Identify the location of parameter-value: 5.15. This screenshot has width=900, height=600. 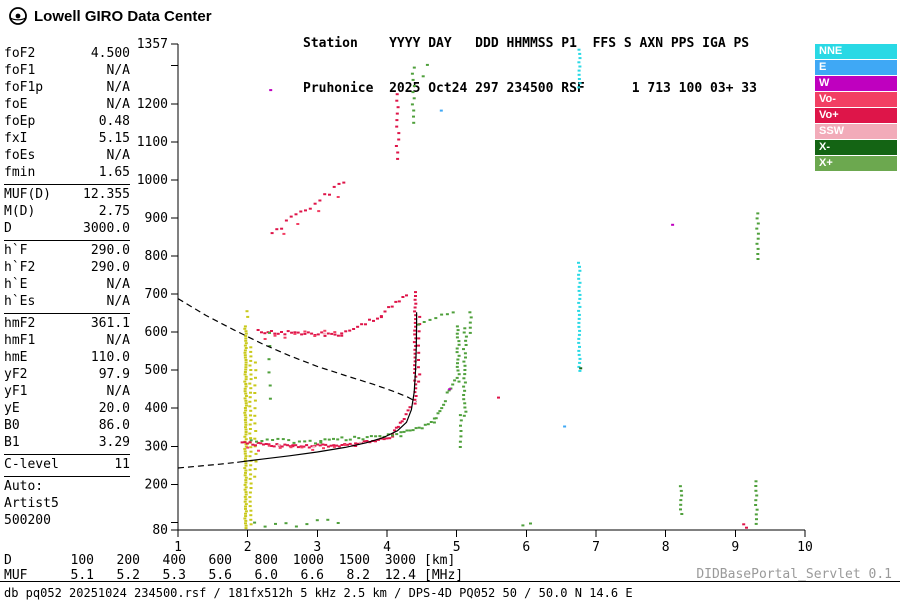
(114, 138).